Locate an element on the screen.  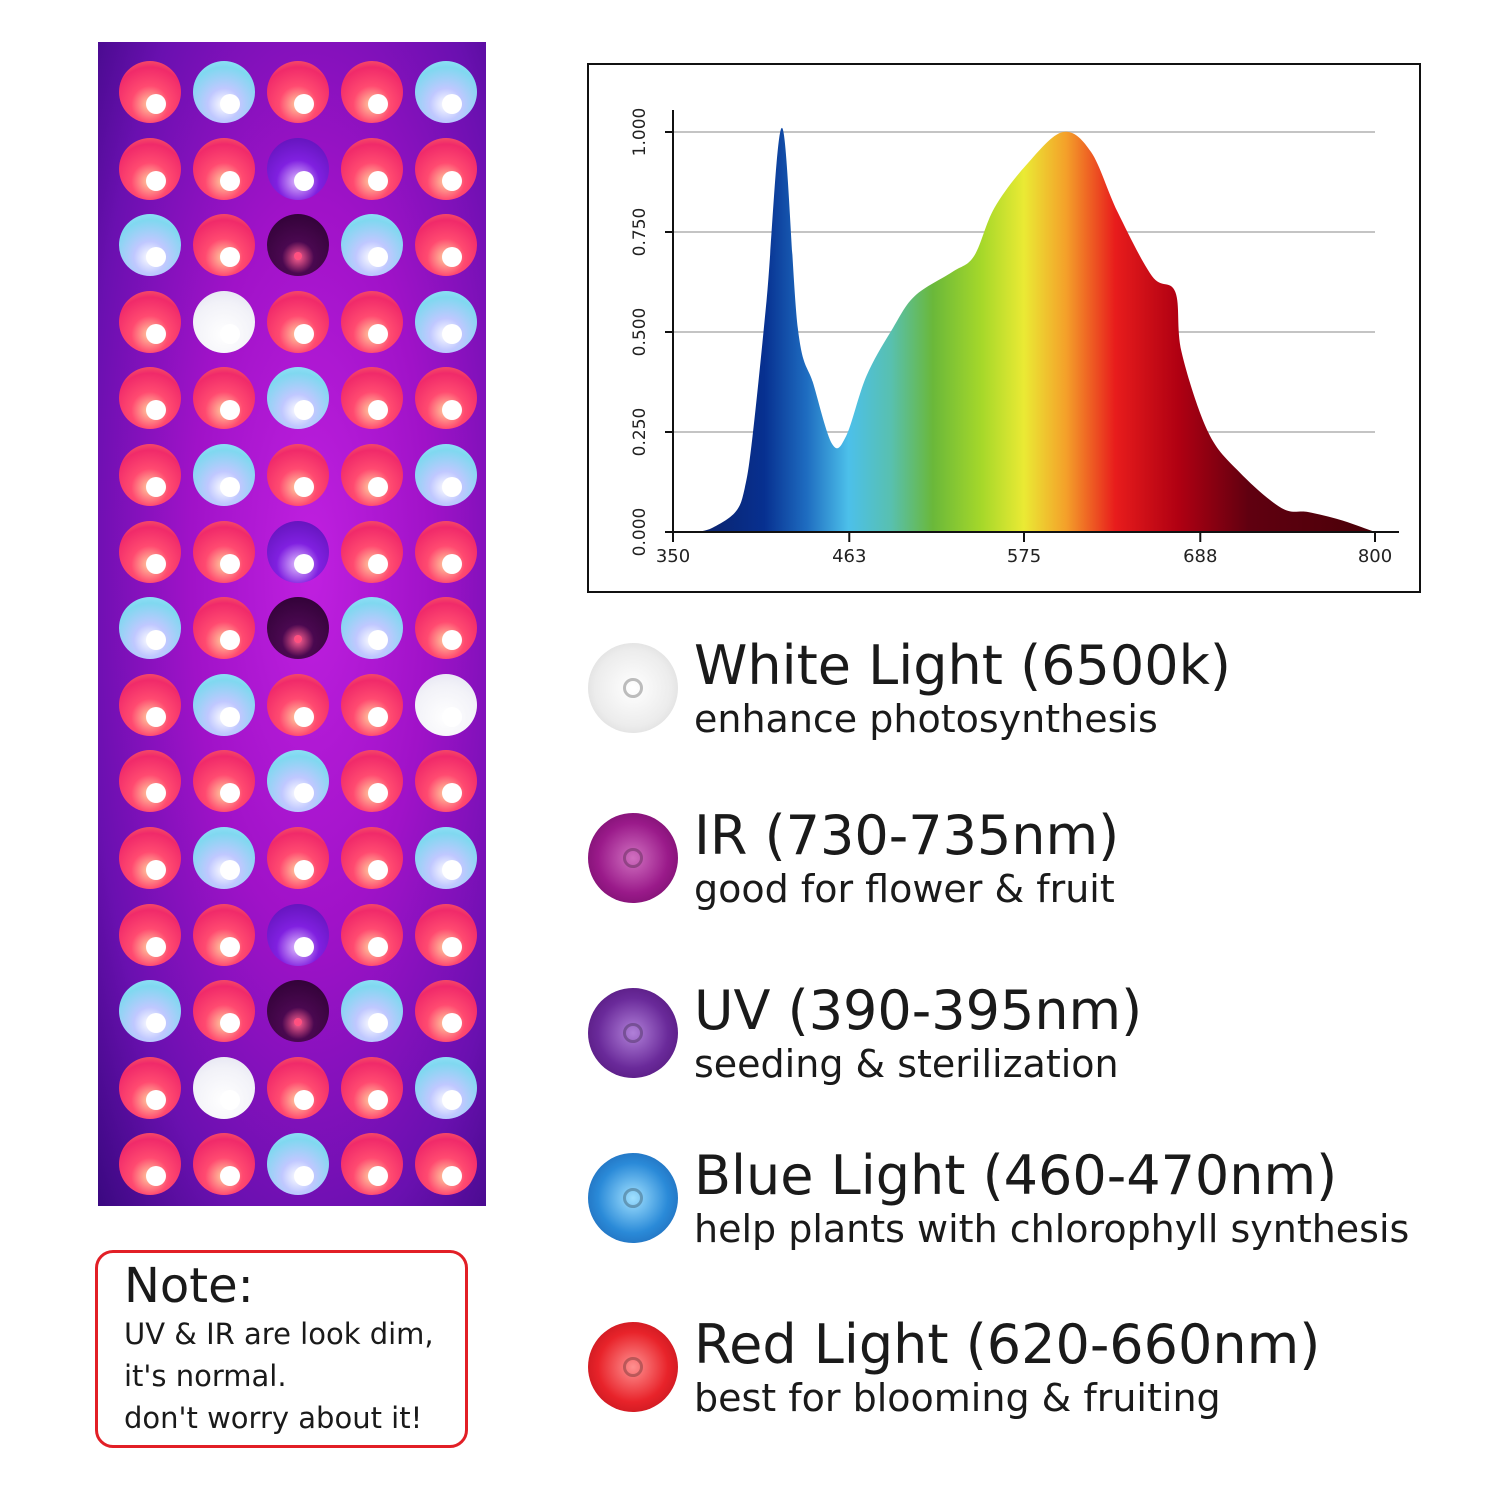
spectrum-area is located at coordinates (1035, 329).